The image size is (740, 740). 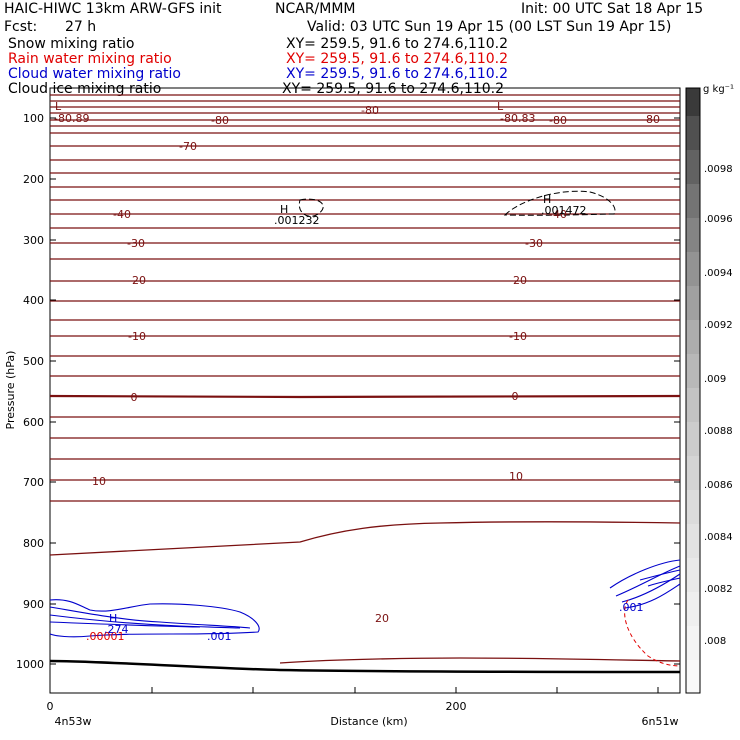 What do you see at coordinates (382, 618) in the screenshot?
I see `temp-label: 20` at bounding box center [382, 618].